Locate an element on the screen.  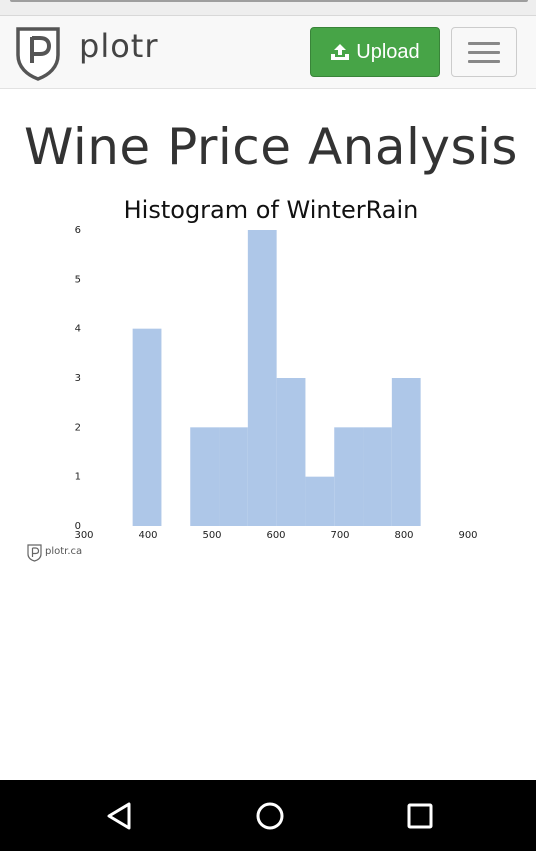
menu-toggle-button is located at coordinates (484, 52).